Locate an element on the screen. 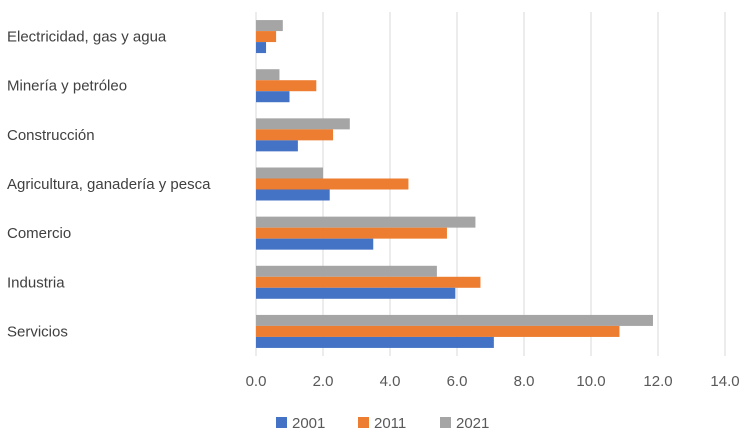  x-tick-label: 2.0 is located at coordinates (323, 381).